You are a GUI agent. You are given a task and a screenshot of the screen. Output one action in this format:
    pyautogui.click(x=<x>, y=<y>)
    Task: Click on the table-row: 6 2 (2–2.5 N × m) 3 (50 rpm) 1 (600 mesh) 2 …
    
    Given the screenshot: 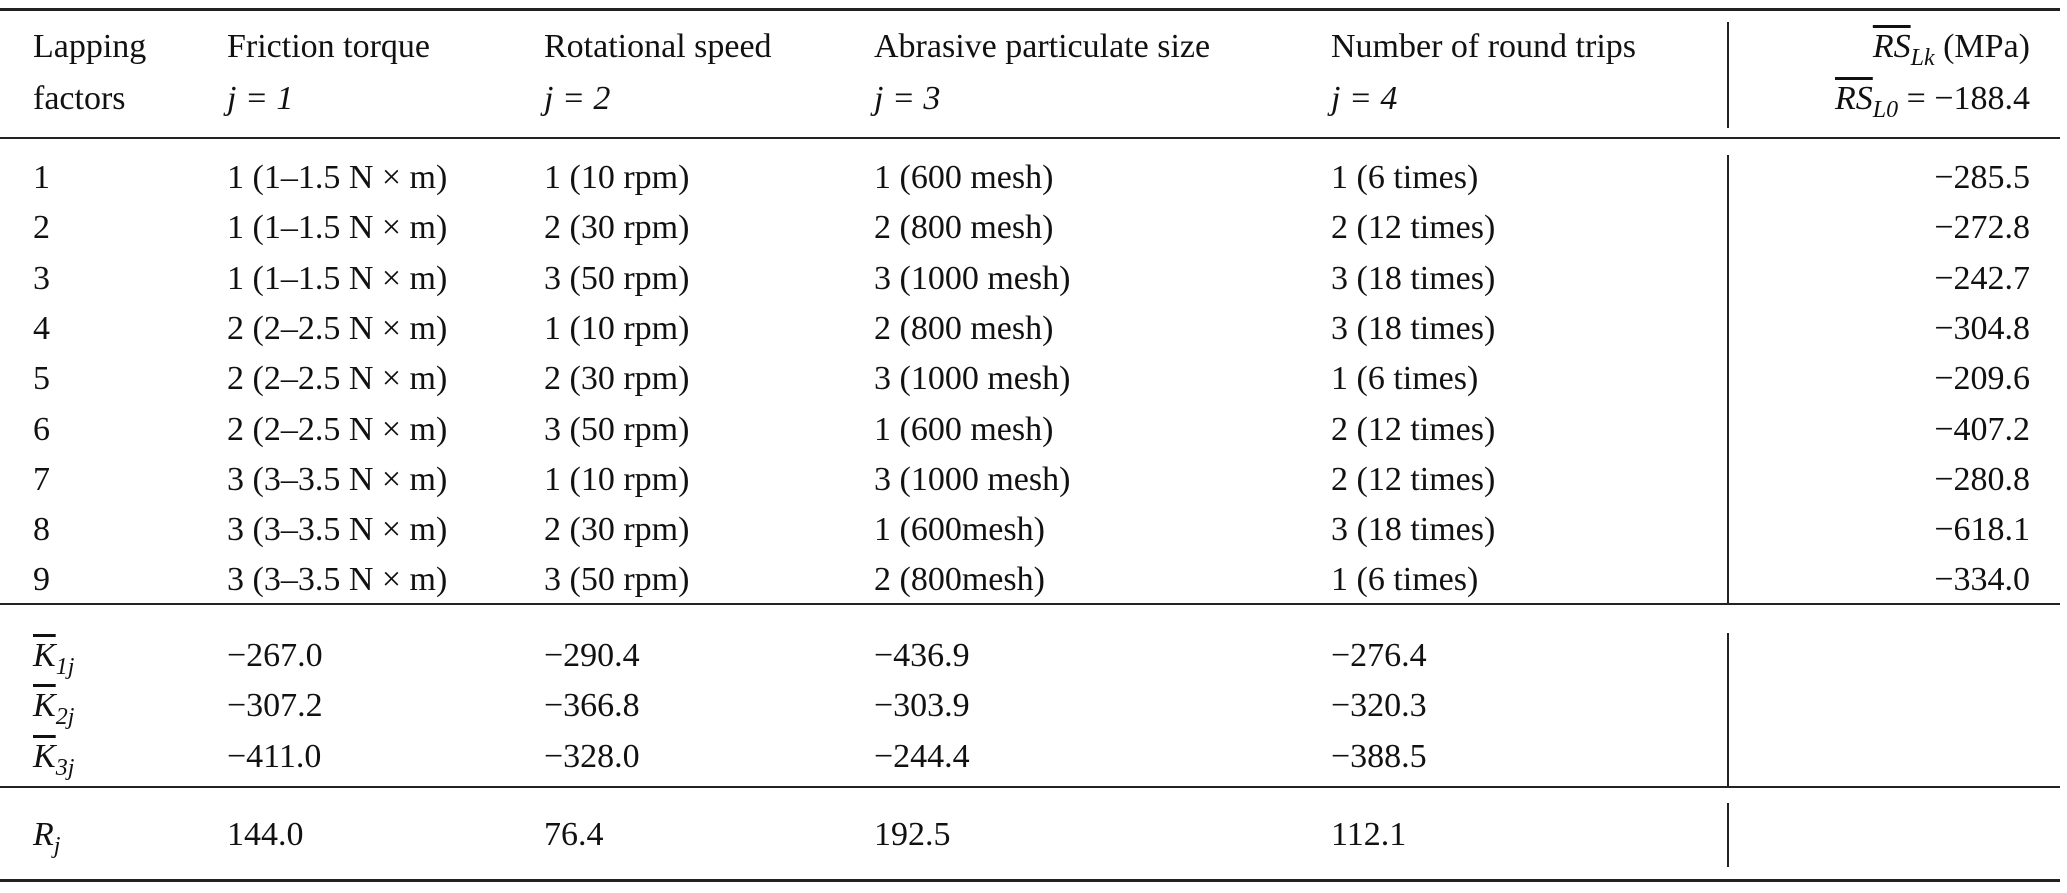 What is the action you would take?
    pyautogui.click(x=1033, y=430)
    